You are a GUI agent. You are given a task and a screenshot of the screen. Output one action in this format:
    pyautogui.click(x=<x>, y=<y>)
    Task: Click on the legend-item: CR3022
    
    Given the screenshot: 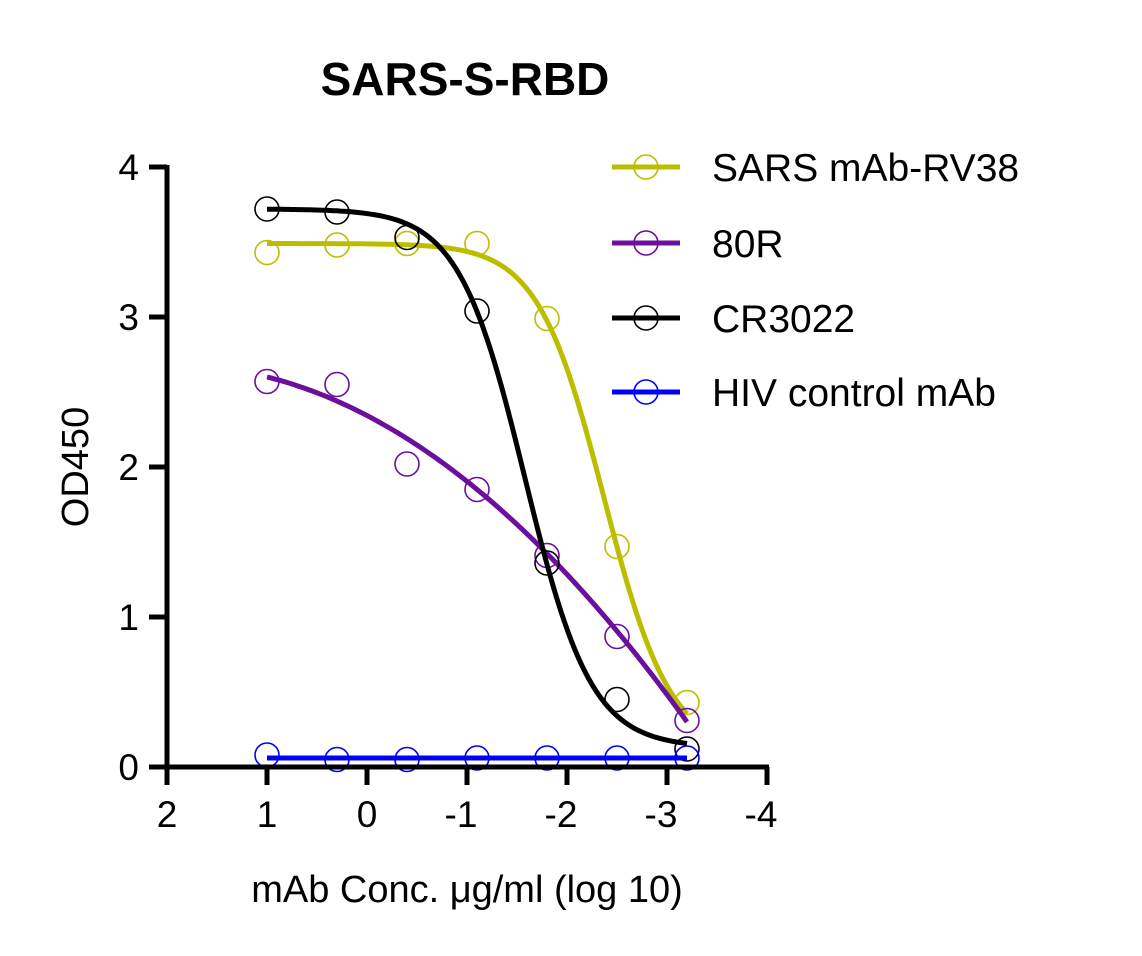 What is the action you would take?
    pyautogui.click(x=733, y=319)
    